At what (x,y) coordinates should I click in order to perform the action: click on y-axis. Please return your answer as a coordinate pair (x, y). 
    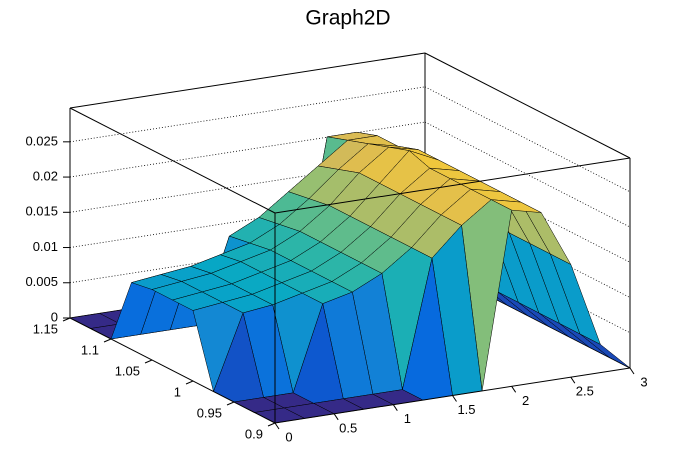
    Looking at the image, I should click on (172, 370).